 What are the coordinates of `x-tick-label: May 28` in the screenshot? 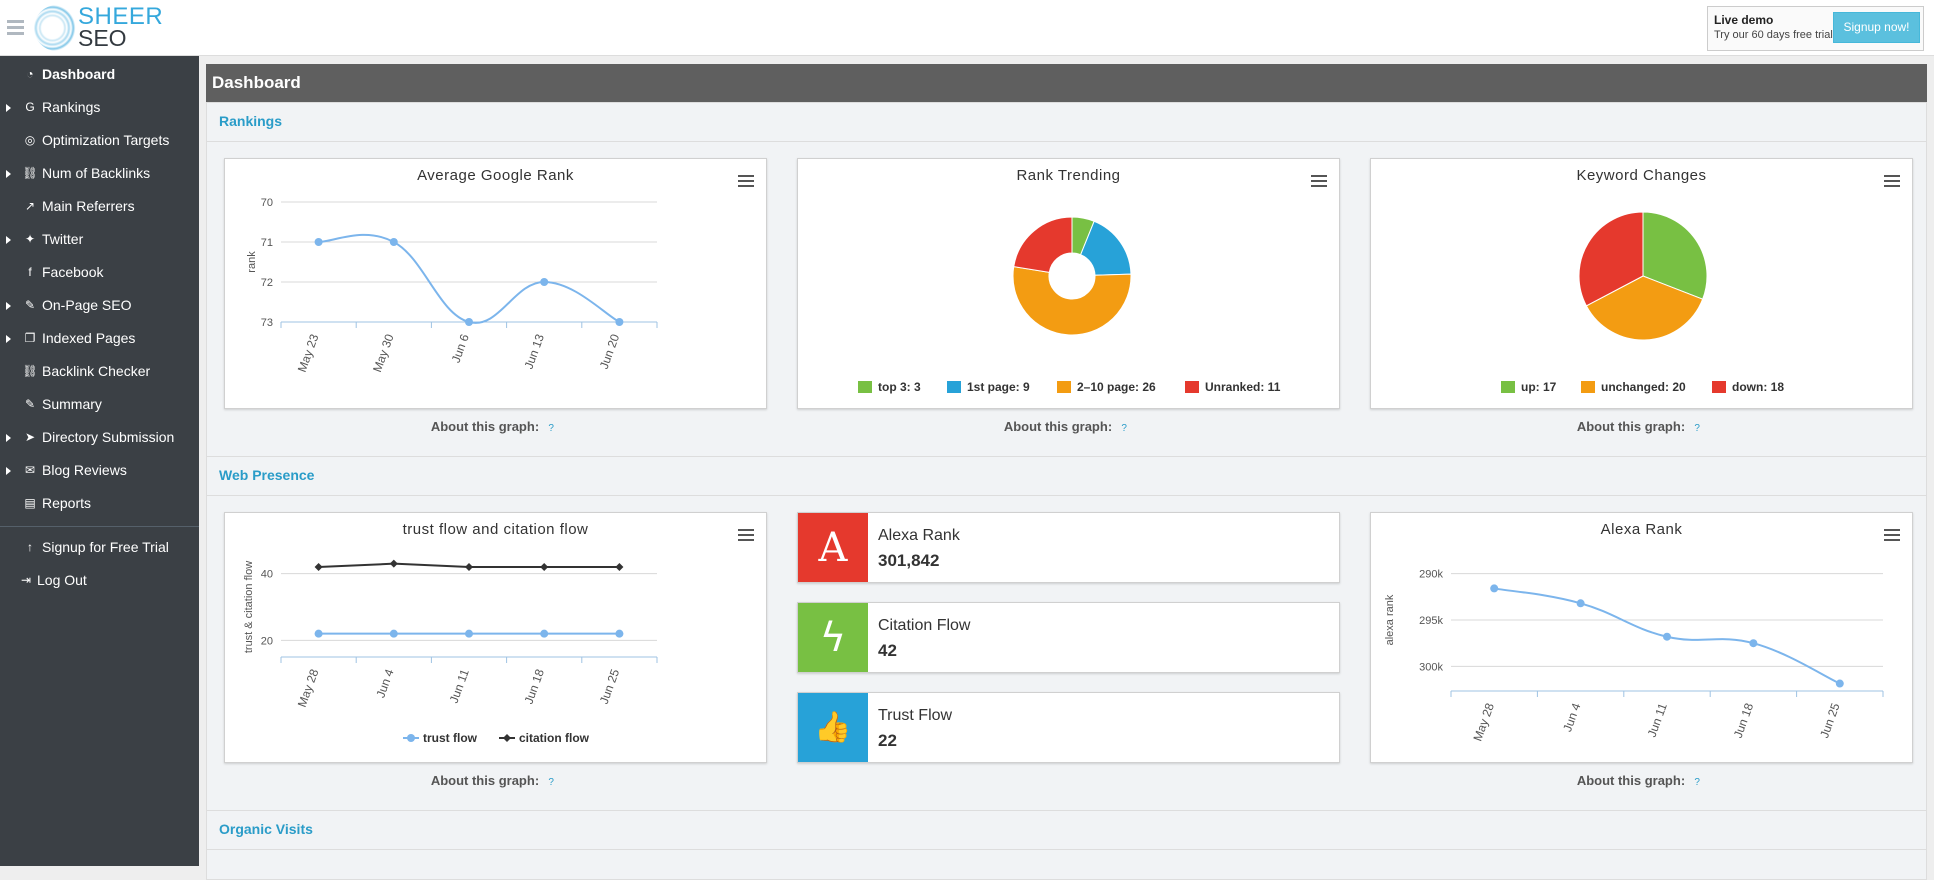 It's located at (1483, 722).